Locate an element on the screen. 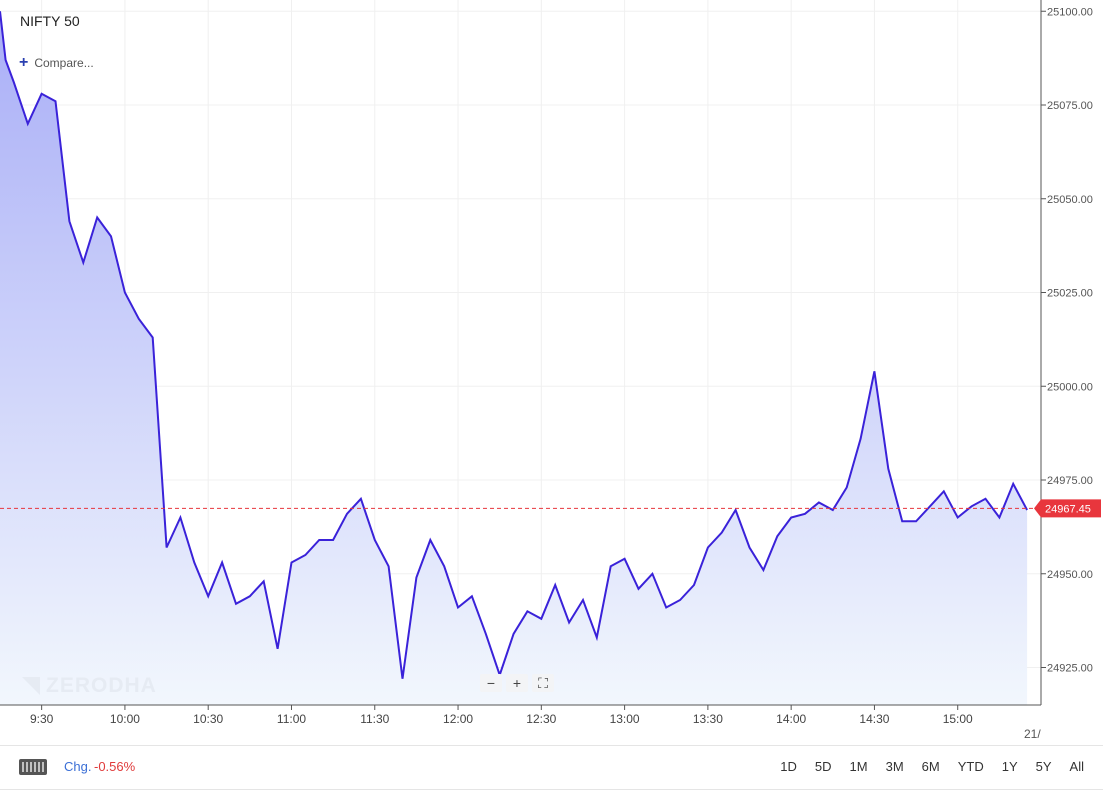  y-tick-label: 25075.00 is located at coordinates (1070, 106).